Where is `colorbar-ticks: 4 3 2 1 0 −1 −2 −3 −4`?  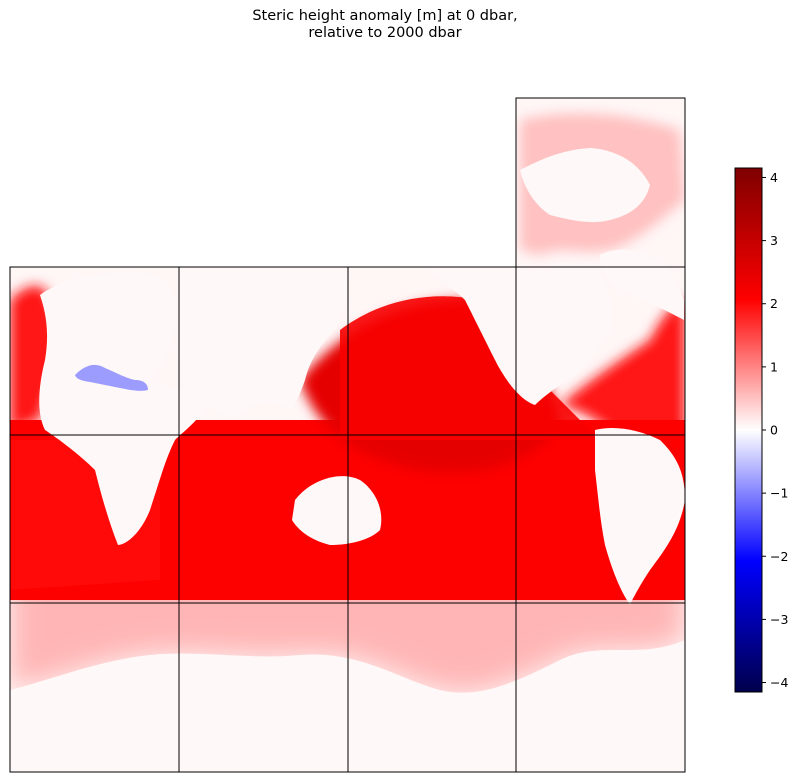 colorbar-ticks: 4 3 2 1 0 −1 −2 −3 −4 is located at coordinates (775, 430).